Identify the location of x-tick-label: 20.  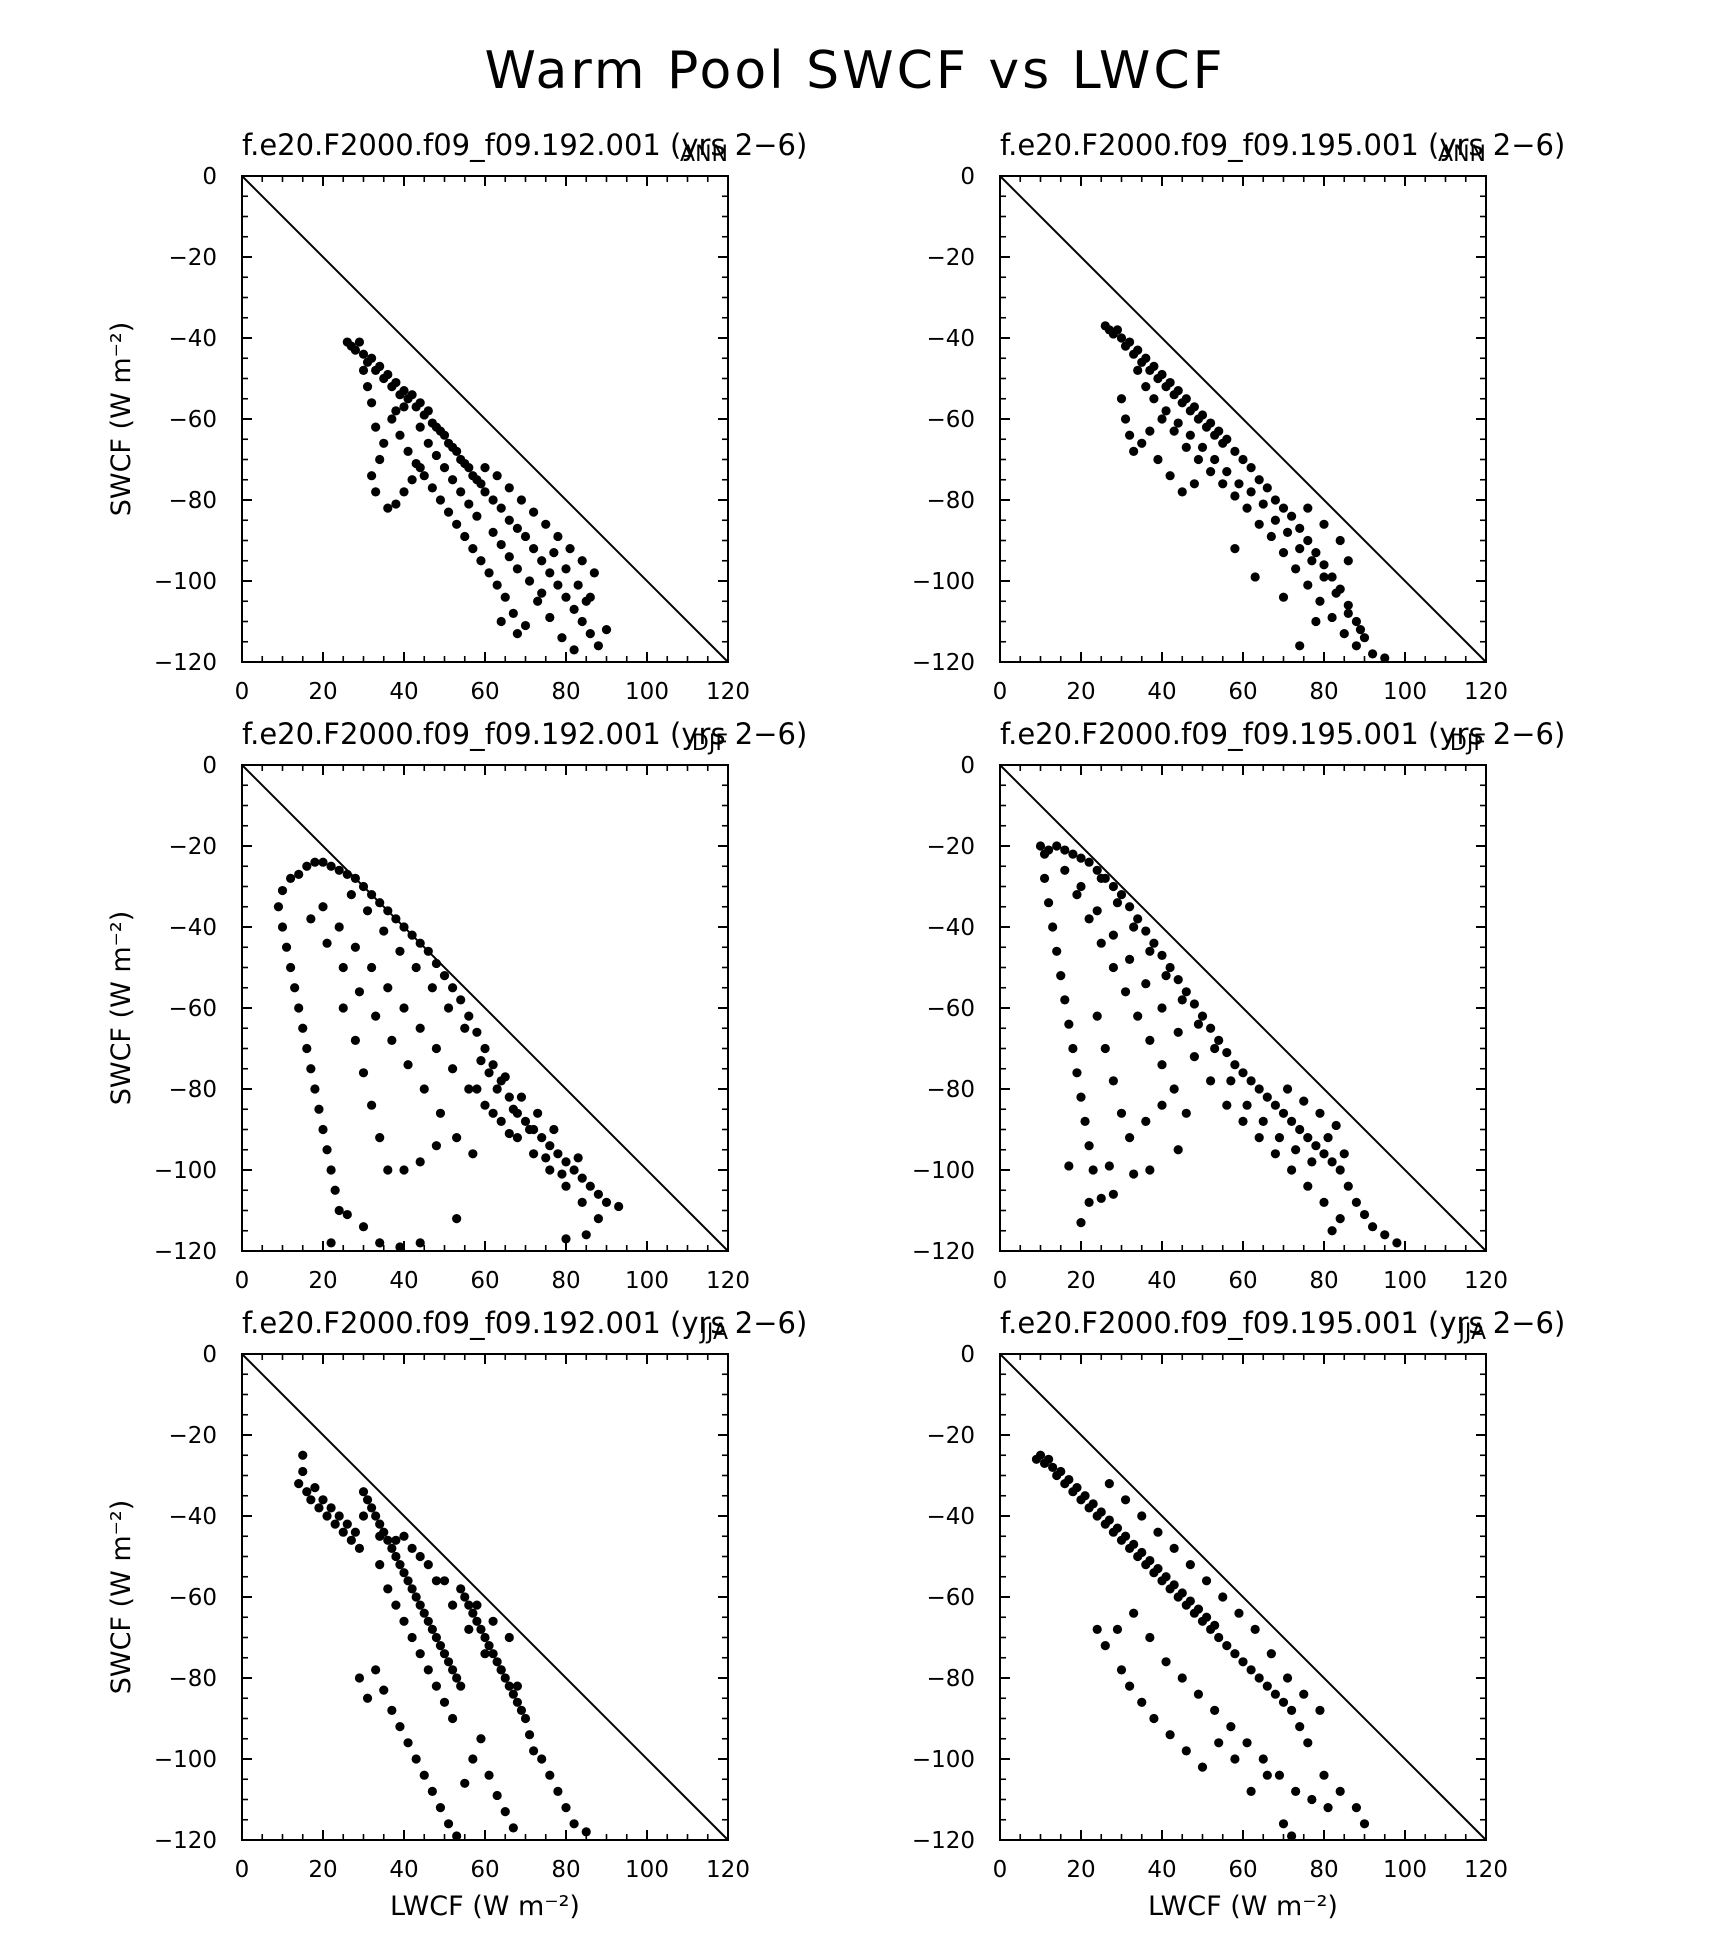
(322, 1281).